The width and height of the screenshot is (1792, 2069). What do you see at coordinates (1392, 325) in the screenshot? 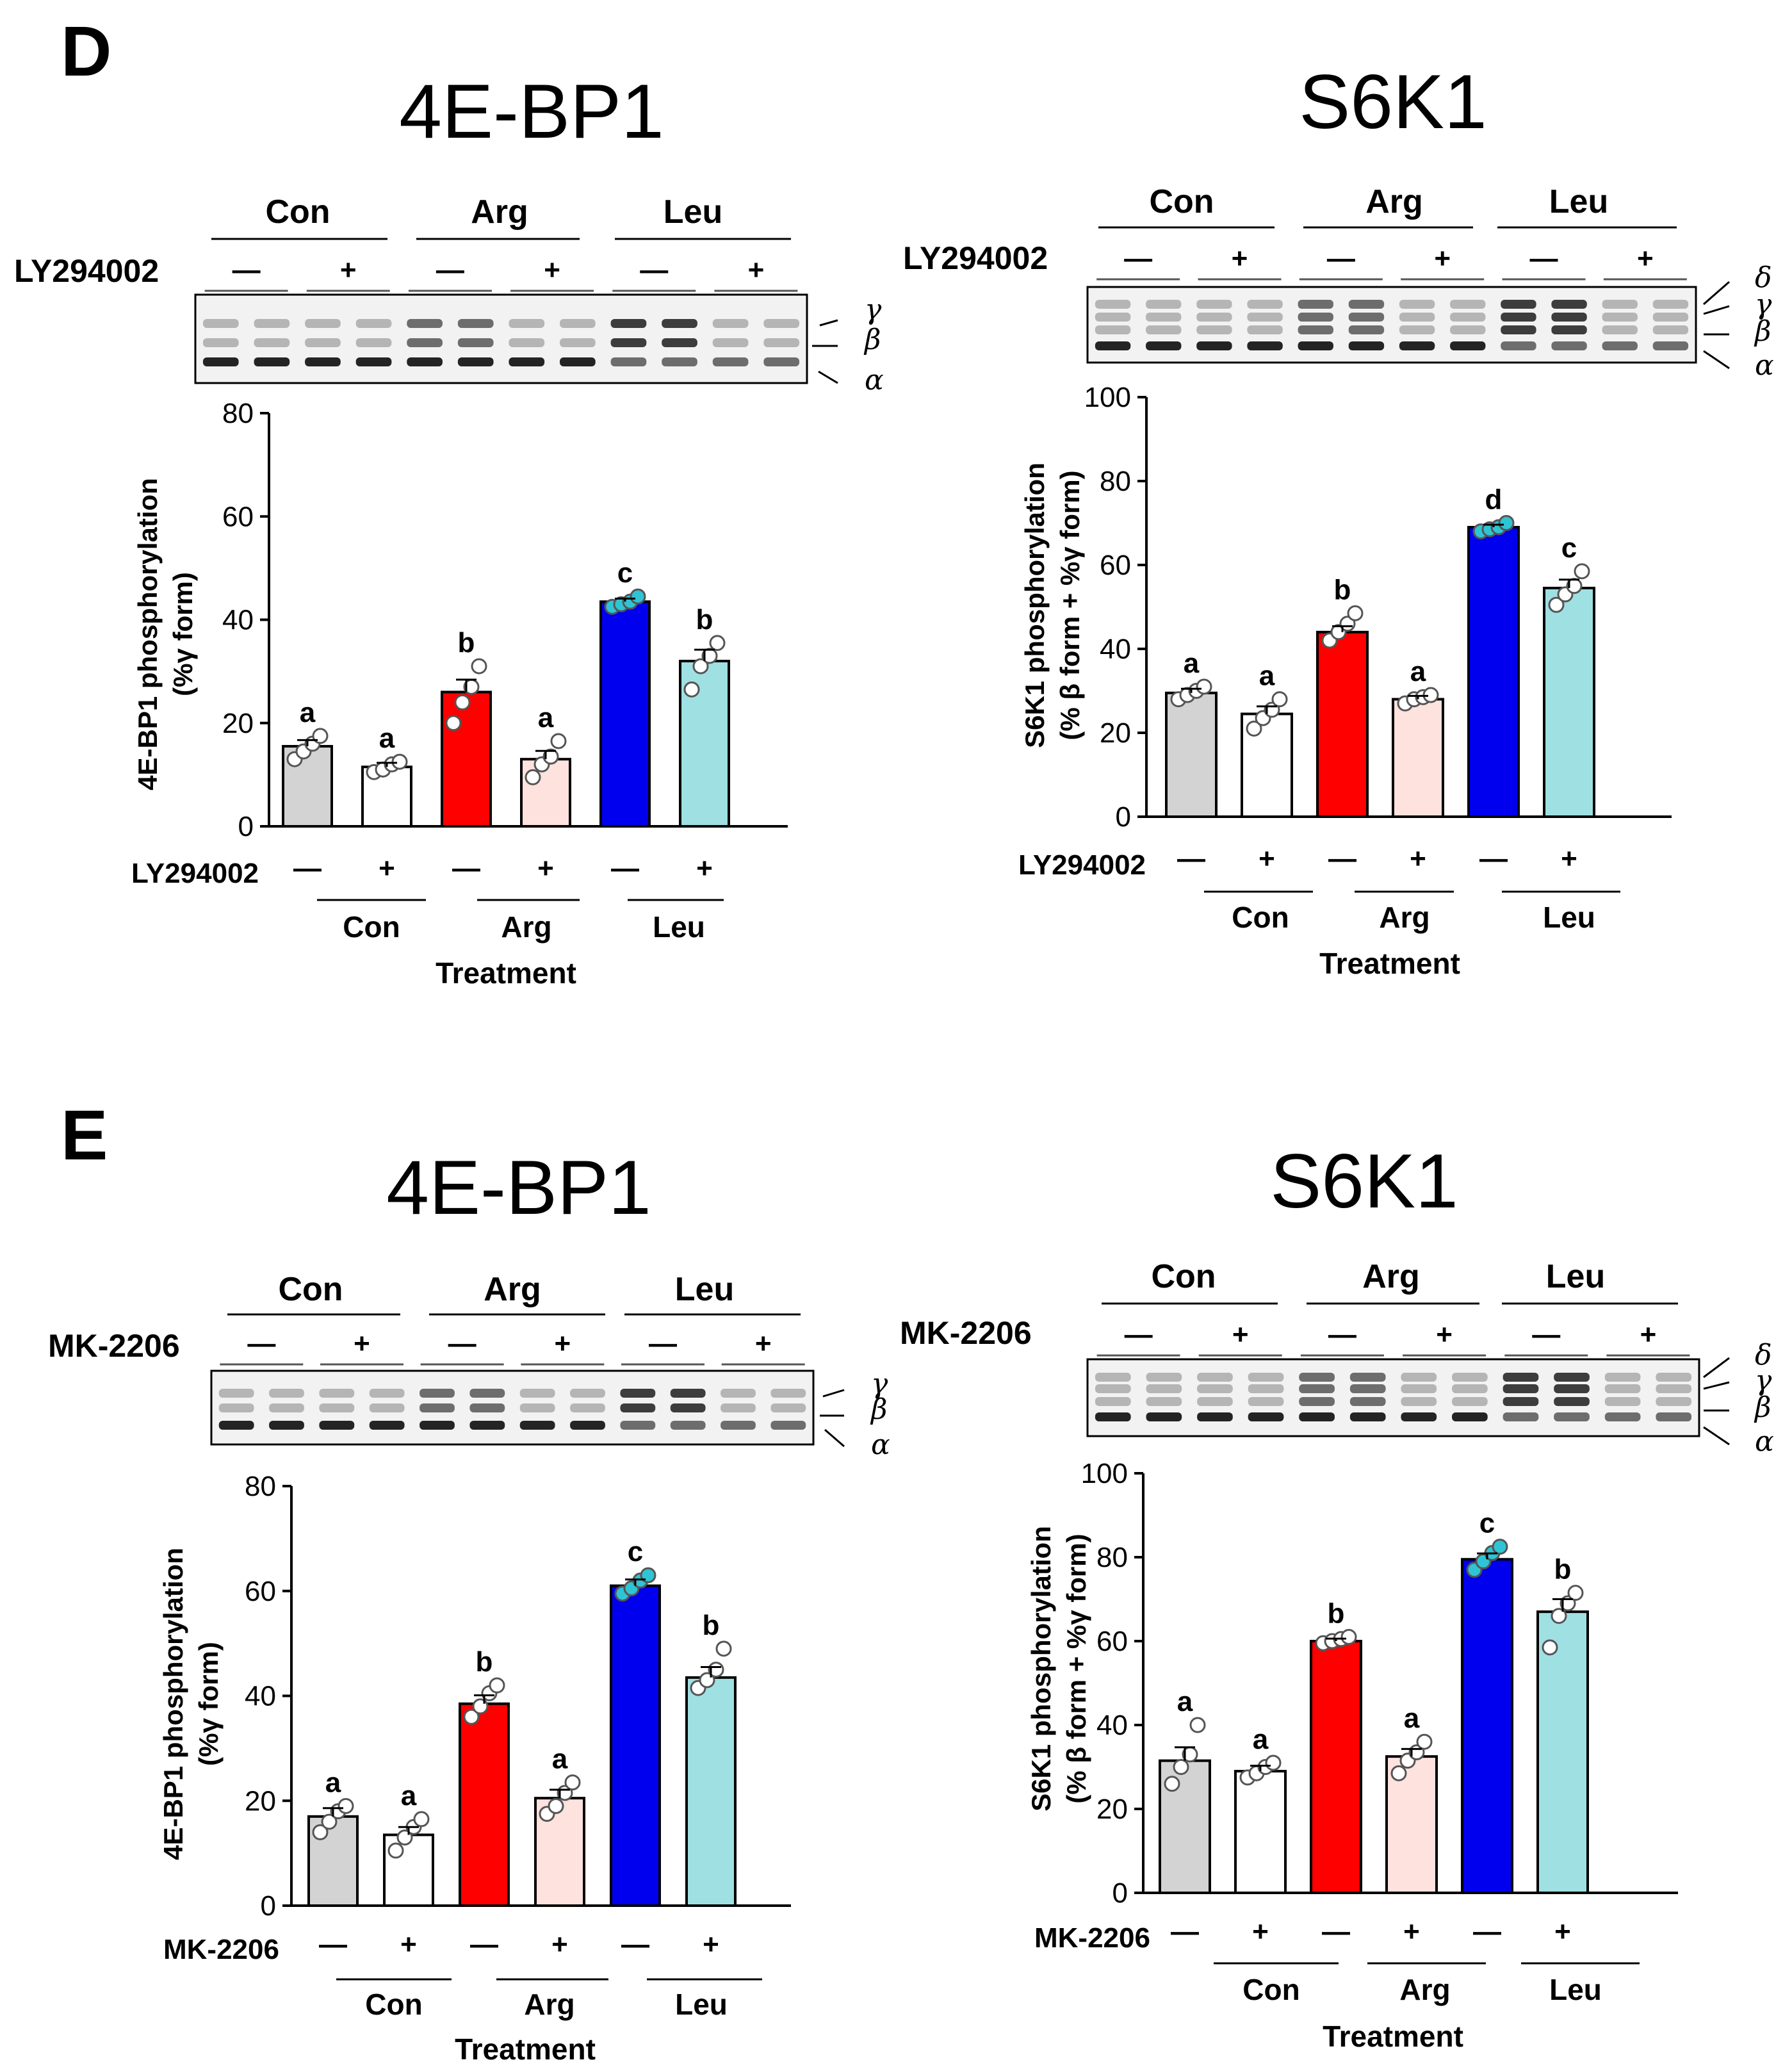
I see `western-blot-image` at bounding box center [1392, 325].